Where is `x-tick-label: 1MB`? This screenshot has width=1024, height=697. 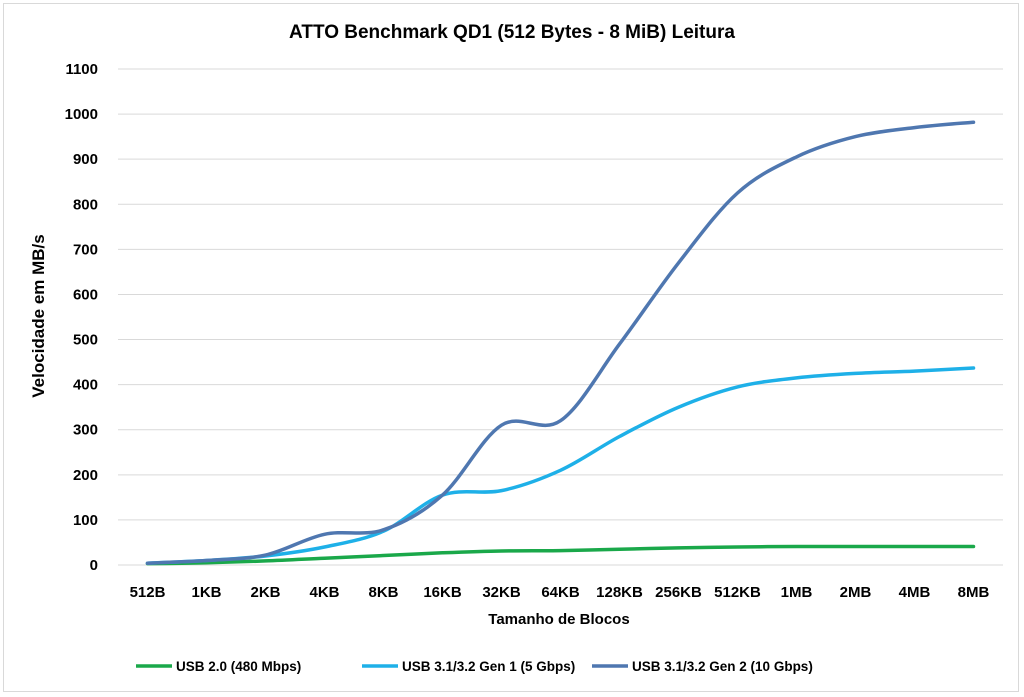
x-tick-label: 1MB is located at coordinates (797, 592).